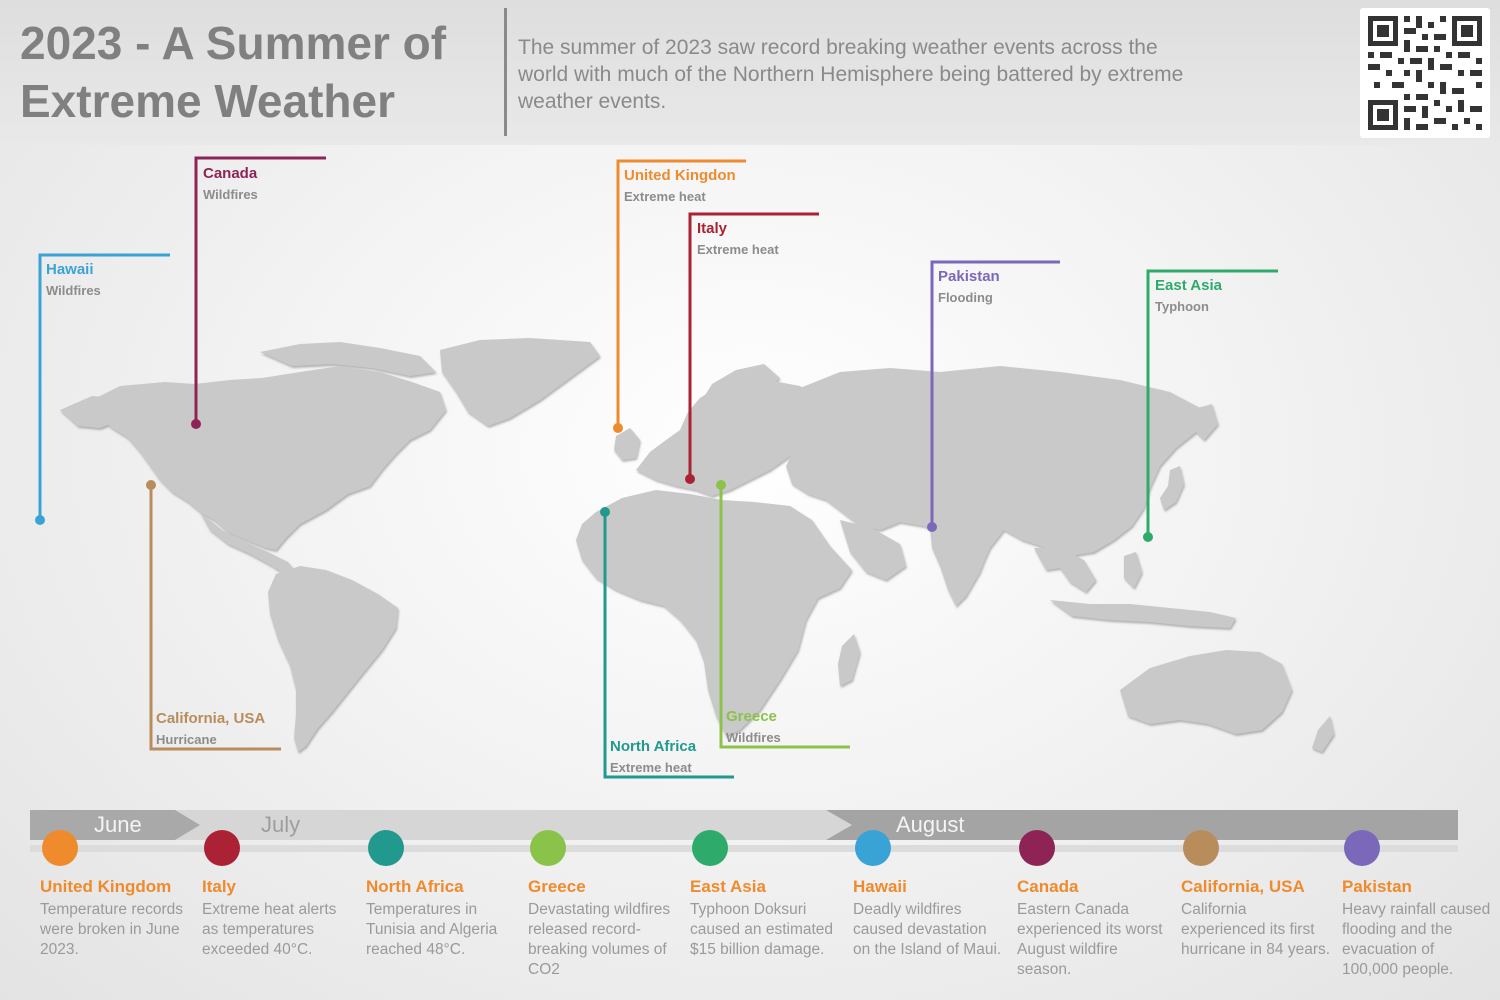  Describe the element at coordinates (751, 716) in the screenshot. I see `callout-title: Greece` at that location.